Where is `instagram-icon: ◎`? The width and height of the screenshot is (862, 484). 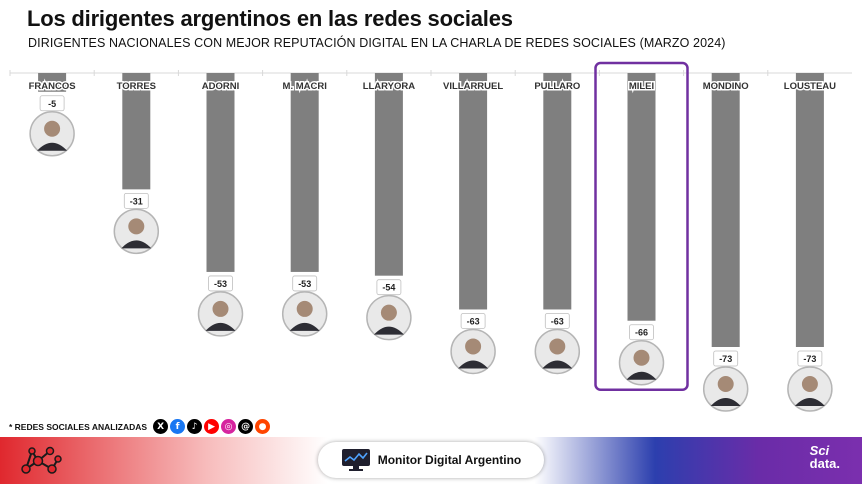 instagram-icon: ◎ is located at coordinates (229, 426).